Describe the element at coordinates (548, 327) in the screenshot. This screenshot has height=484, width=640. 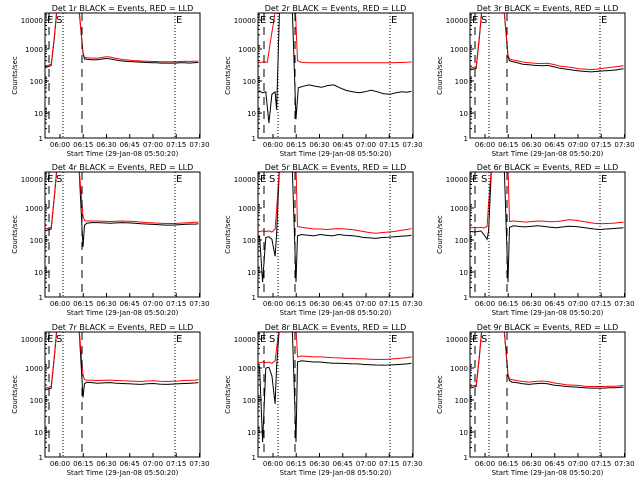
I see `panel-title: Det 9r BLACK = Events, RED = LLD` at that location.